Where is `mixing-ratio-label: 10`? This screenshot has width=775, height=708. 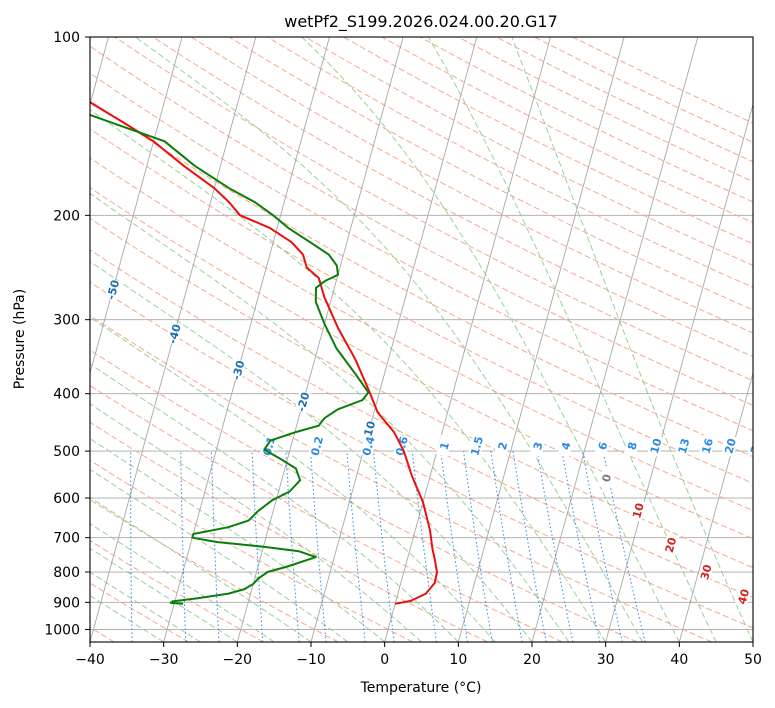 mixing-ratio-label: 10 is located at coordinates (656, 446).